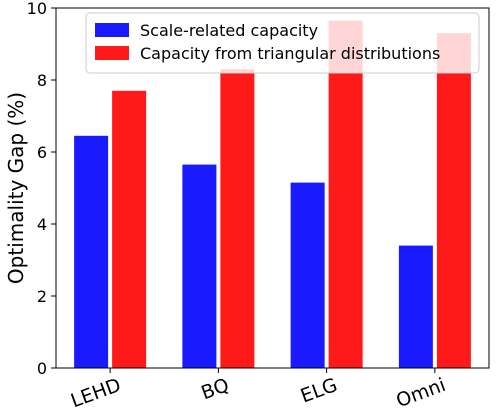 This screenshot has width=498, height=415. I want to click on bar-triangular-bq, so click(237, 218).